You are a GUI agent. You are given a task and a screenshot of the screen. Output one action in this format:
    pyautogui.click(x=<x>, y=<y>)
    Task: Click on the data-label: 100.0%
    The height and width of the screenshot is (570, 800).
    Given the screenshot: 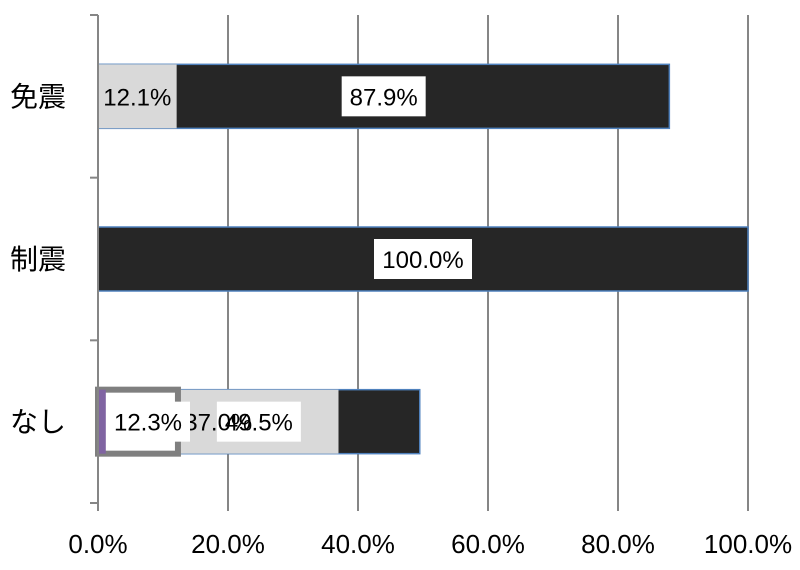 What is the action you would take?
    pyautogui.click(x=422, y=260)
    